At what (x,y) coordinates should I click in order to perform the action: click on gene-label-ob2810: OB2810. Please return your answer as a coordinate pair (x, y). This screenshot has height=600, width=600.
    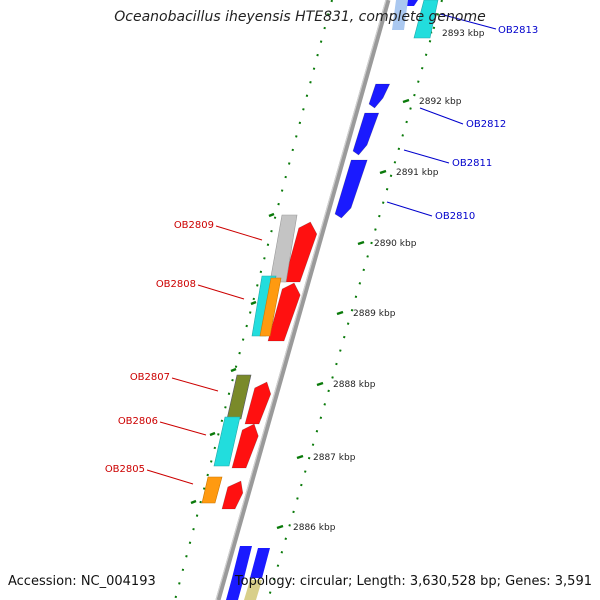
    Looking at the image, I should click on (455, 216).